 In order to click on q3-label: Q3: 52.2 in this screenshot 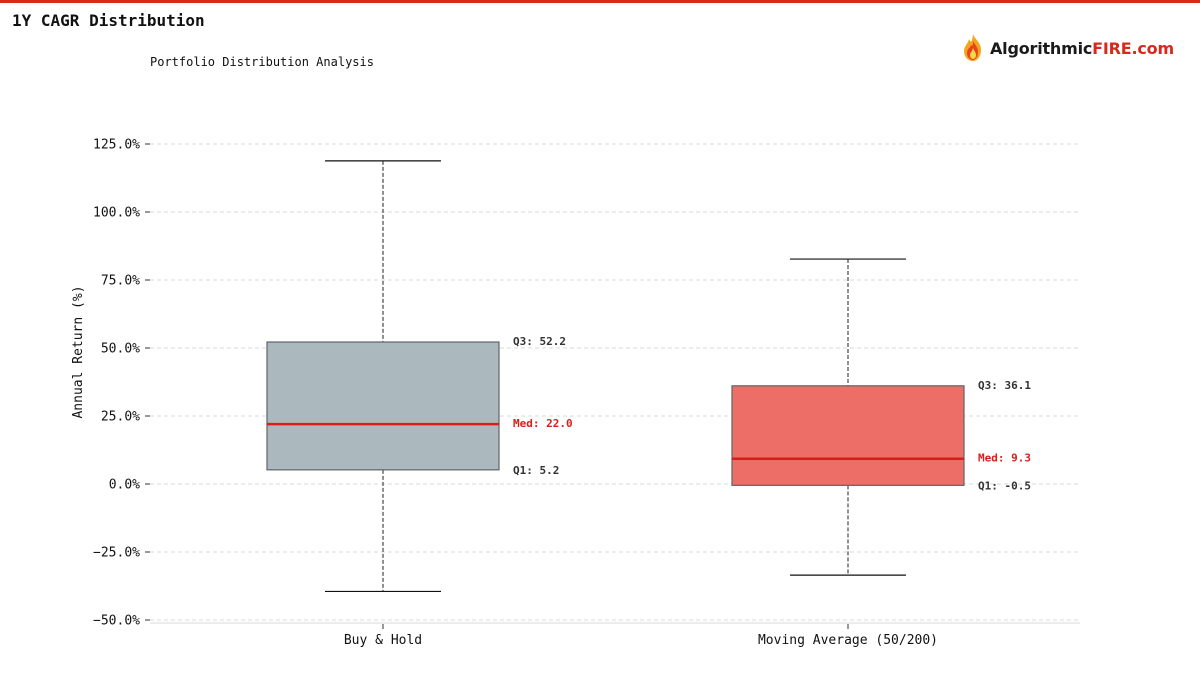, I will do `click(539, 341)`.